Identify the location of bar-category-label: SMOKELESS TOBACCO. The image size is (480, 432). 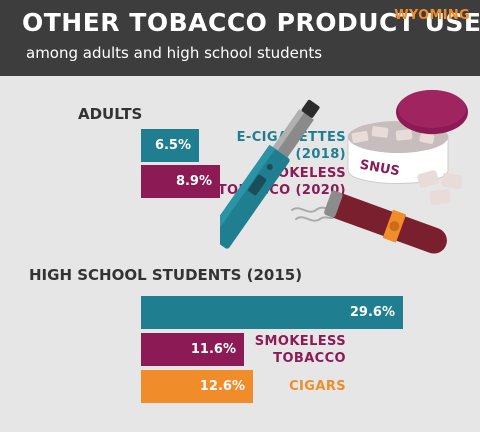
(300, 350).